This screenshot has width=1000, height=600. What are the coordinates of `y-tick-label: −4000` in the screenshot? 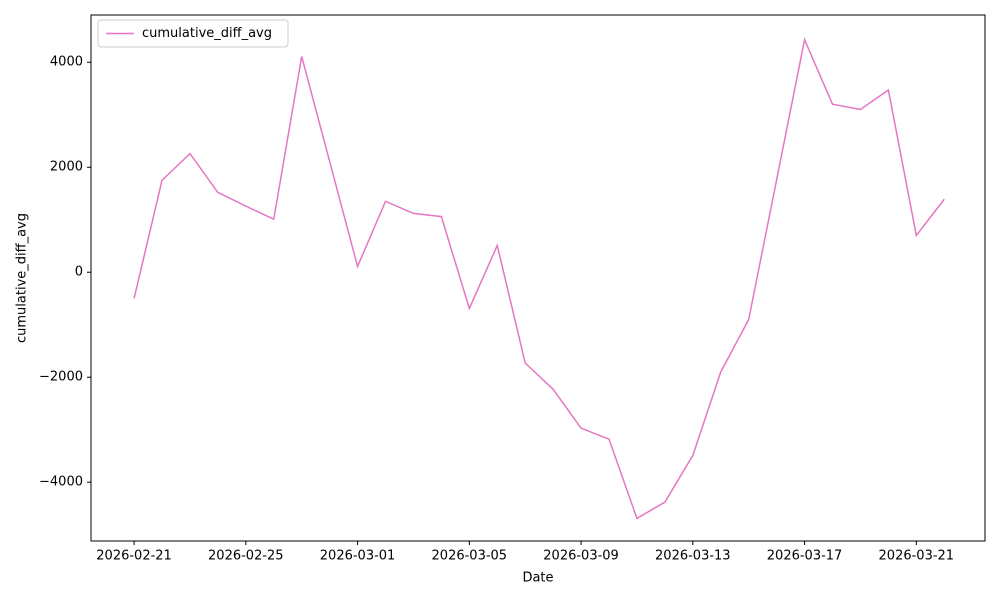 It's located at (61, 482).